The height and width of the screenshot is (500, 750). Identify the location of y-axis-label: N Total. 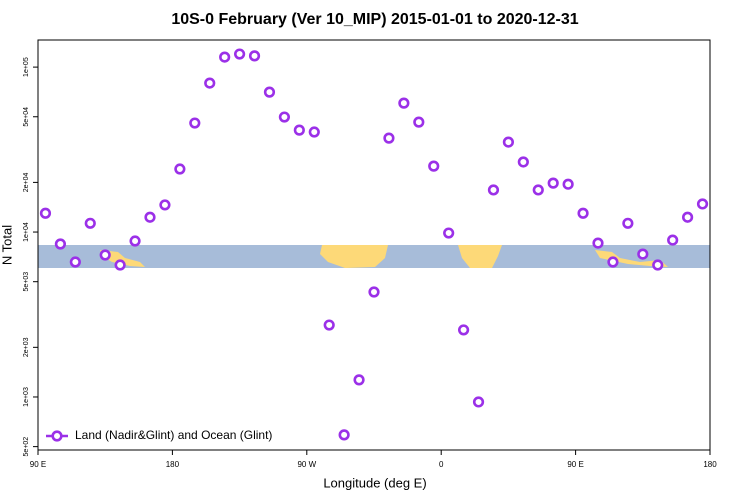
(7, 245).